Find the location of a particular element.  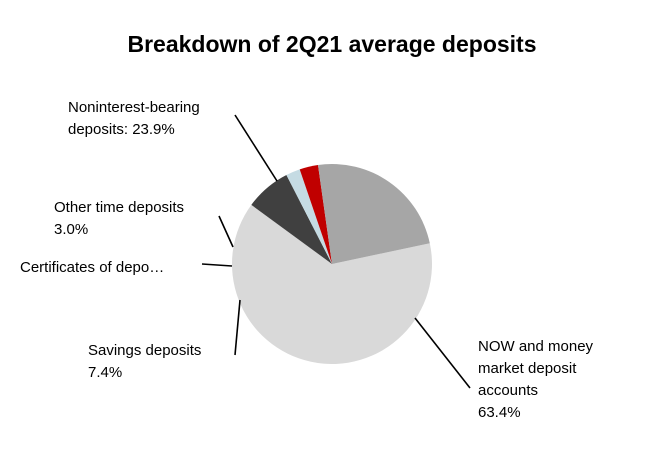

leader-line-now-money-market is located at coordinates (442, 353).